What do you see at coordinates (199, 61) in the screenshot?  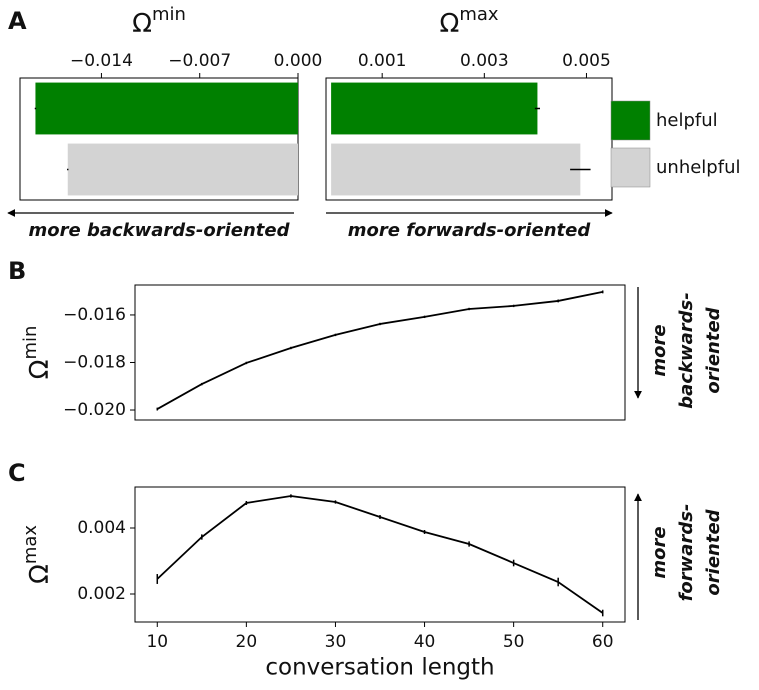 I see `x-tick-label: −0.007` at bounding box center [199, 61].